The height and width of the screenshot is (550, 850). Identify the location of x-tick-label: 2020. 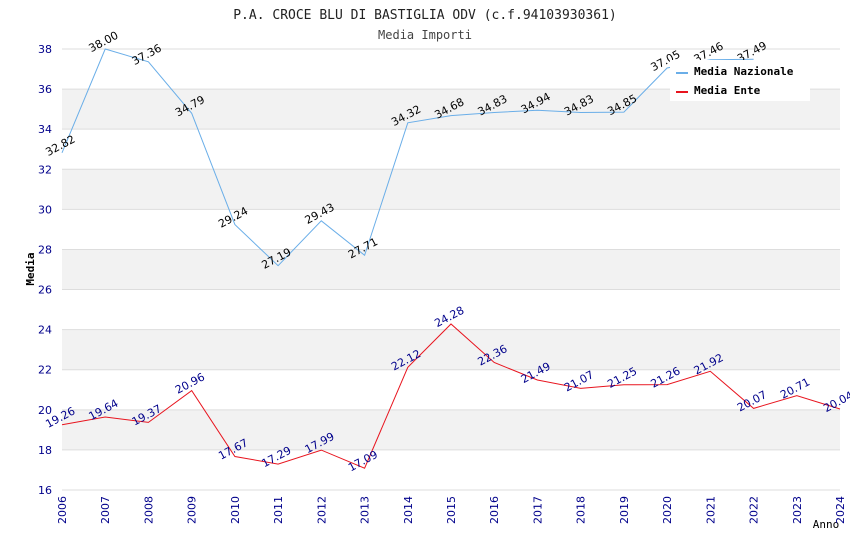
(667, 510).